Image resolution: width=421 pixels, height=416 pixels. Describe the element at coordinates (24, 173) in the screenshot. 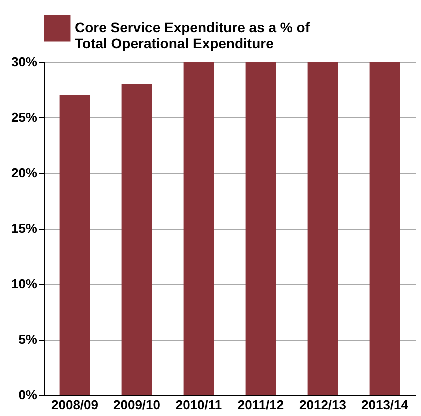

I see `y-tick-label: 20%` at that location.